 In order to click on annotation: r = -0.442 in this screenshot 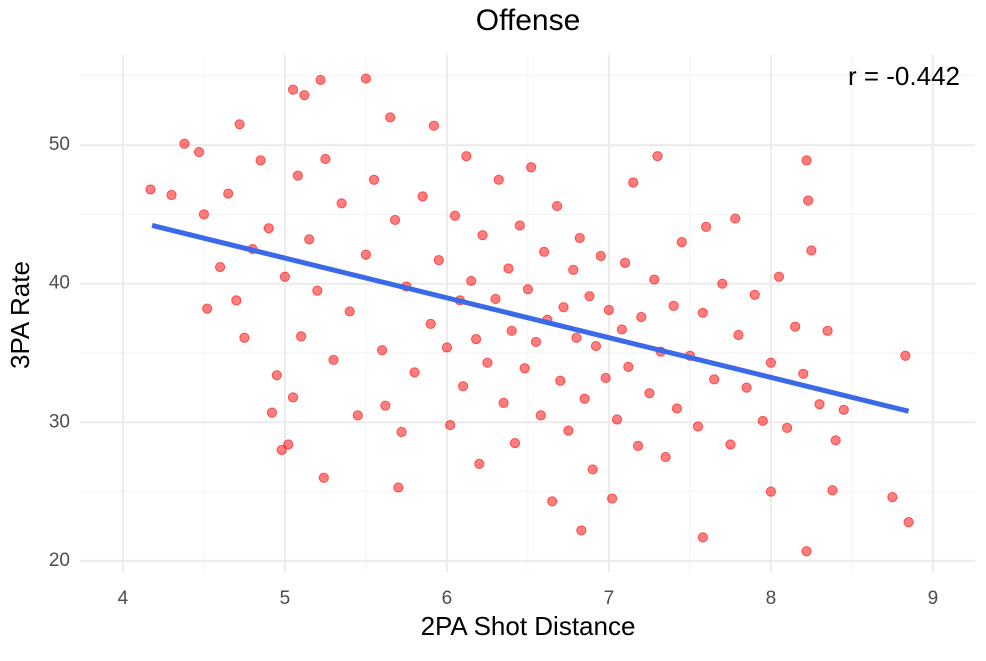, I will do `click(904, 76)`.